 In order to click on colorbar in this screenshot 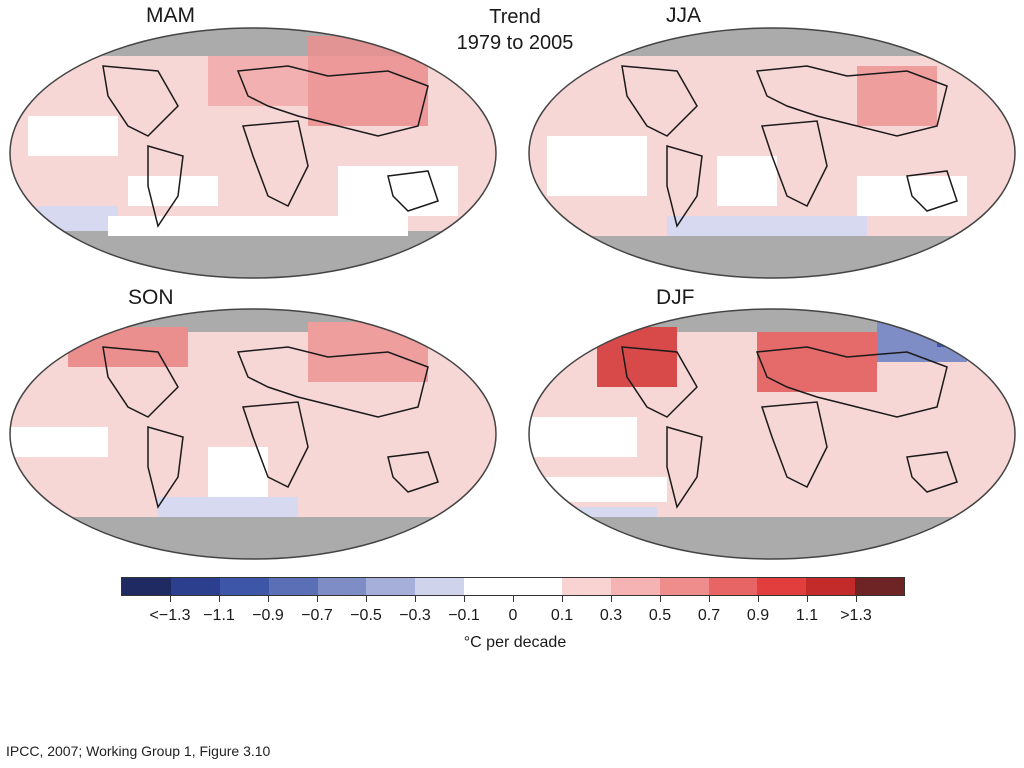, I will do `click(513, 586)`.